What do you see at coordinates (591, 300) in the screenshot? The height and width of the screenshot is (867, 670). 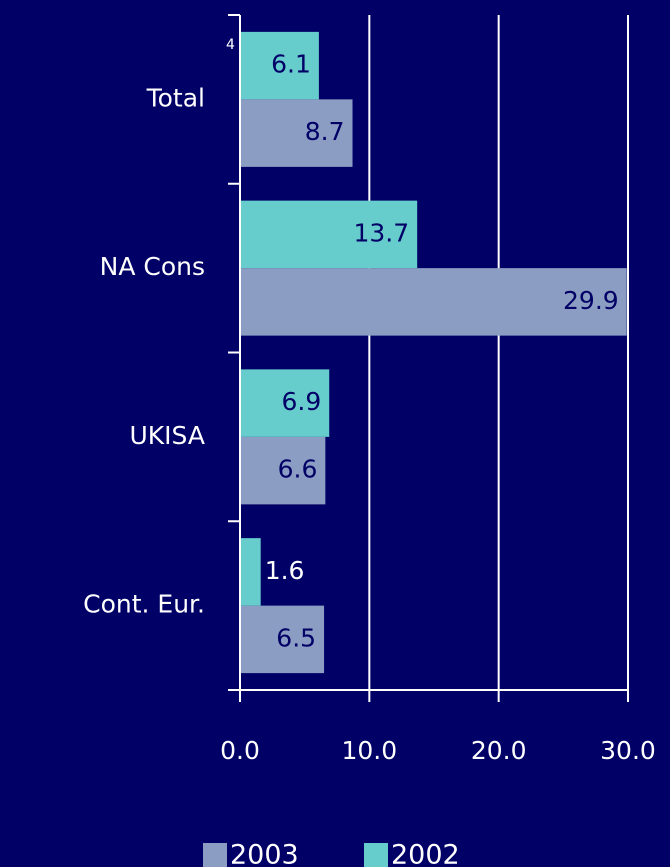 I see `value-label: 29.9` at bounding box center [591, 300].